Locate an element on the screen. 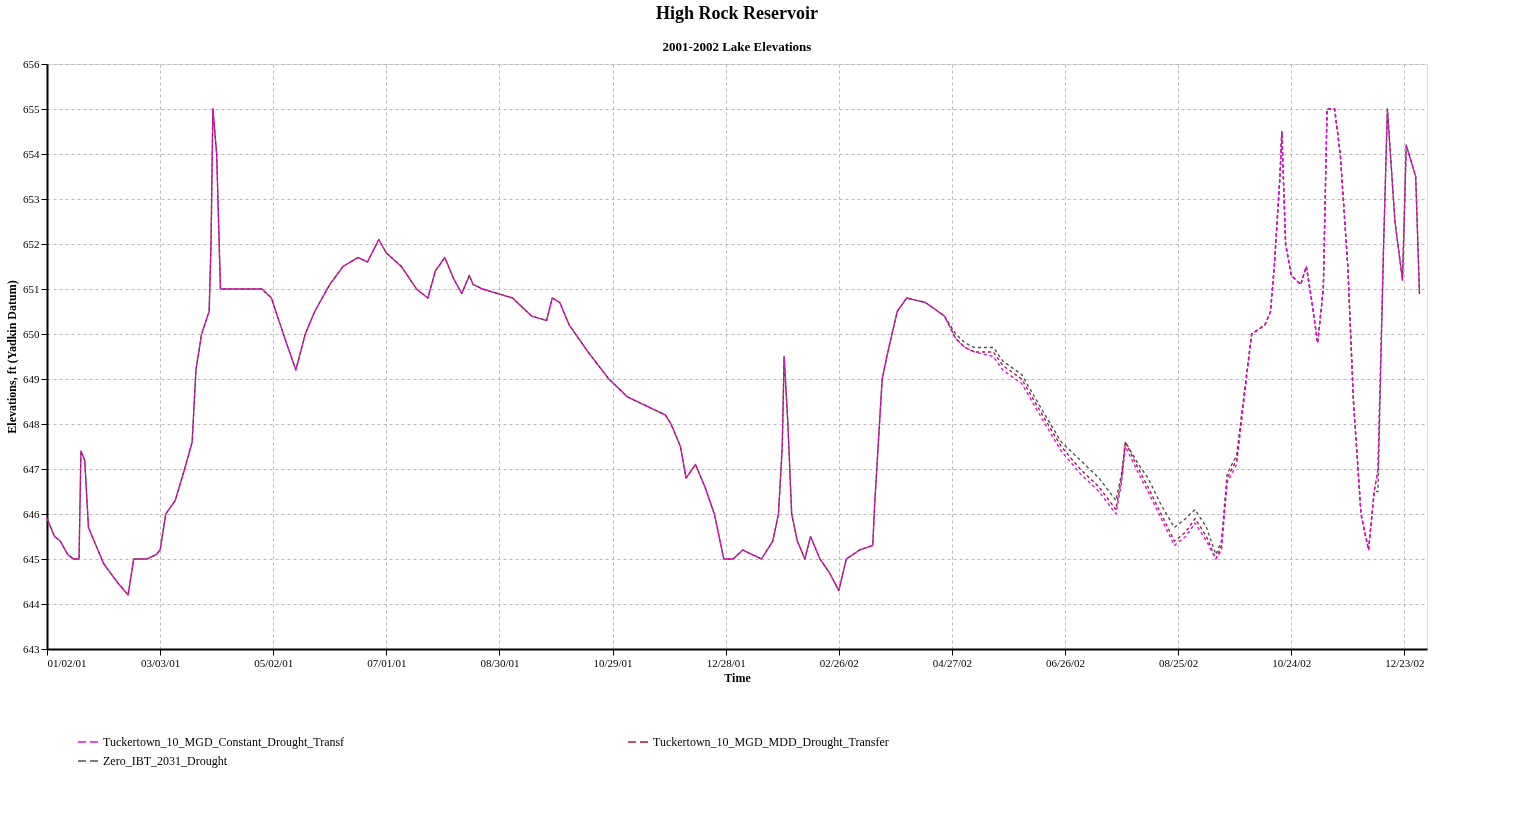 The image size is (1530, 838). y-tick-label: 645 is located at coordinates (31, 558).